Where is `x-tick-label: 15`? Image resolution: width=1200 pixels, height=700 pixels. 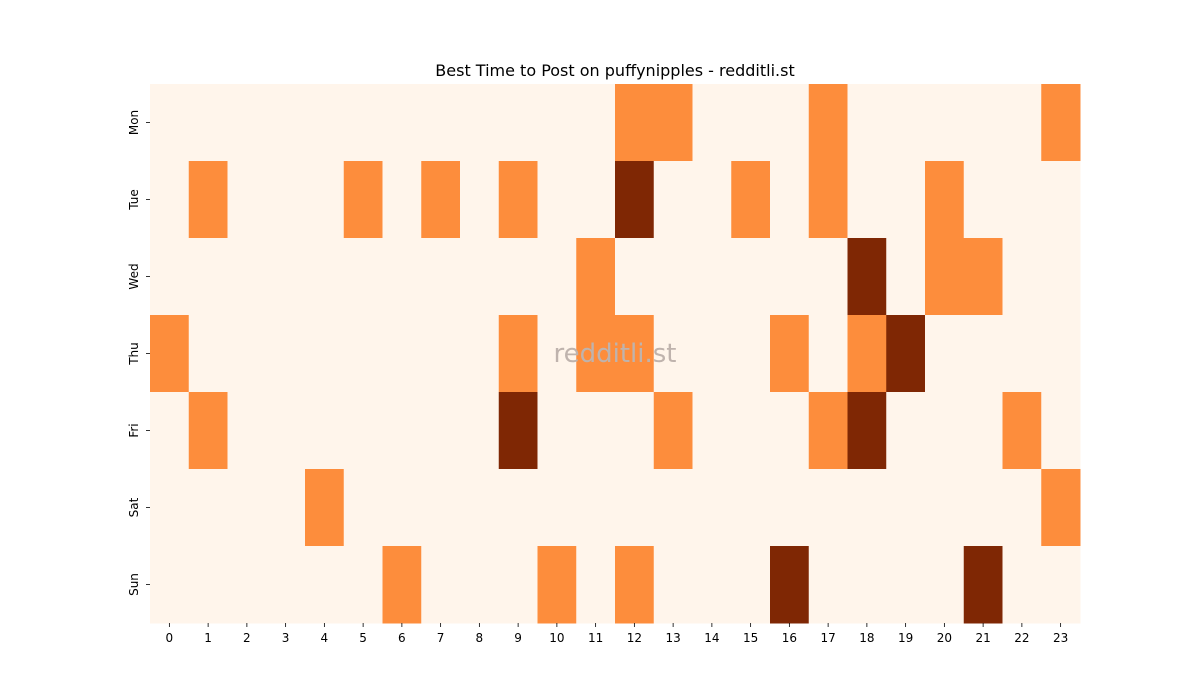
x-tick-label: 15 is located at coordinates (750, 638).